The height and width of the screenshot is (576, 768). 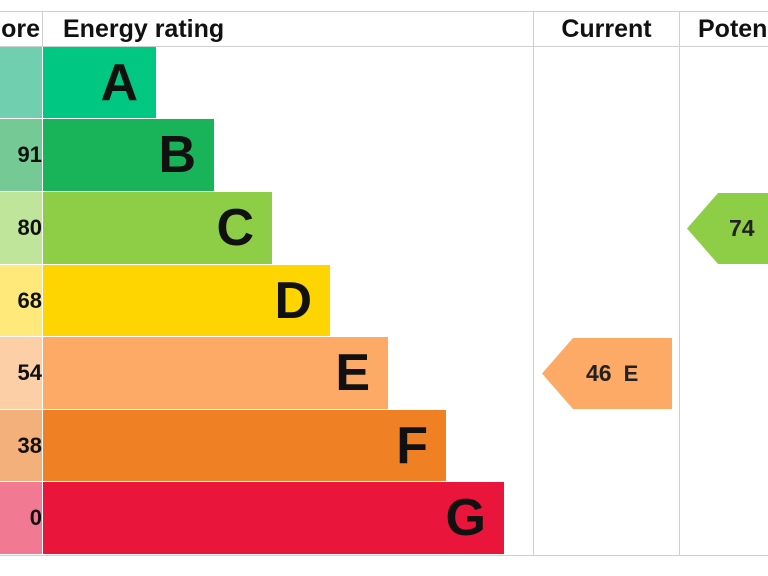 I want to click on band-bar-c: C, so click(x=157, y=228).